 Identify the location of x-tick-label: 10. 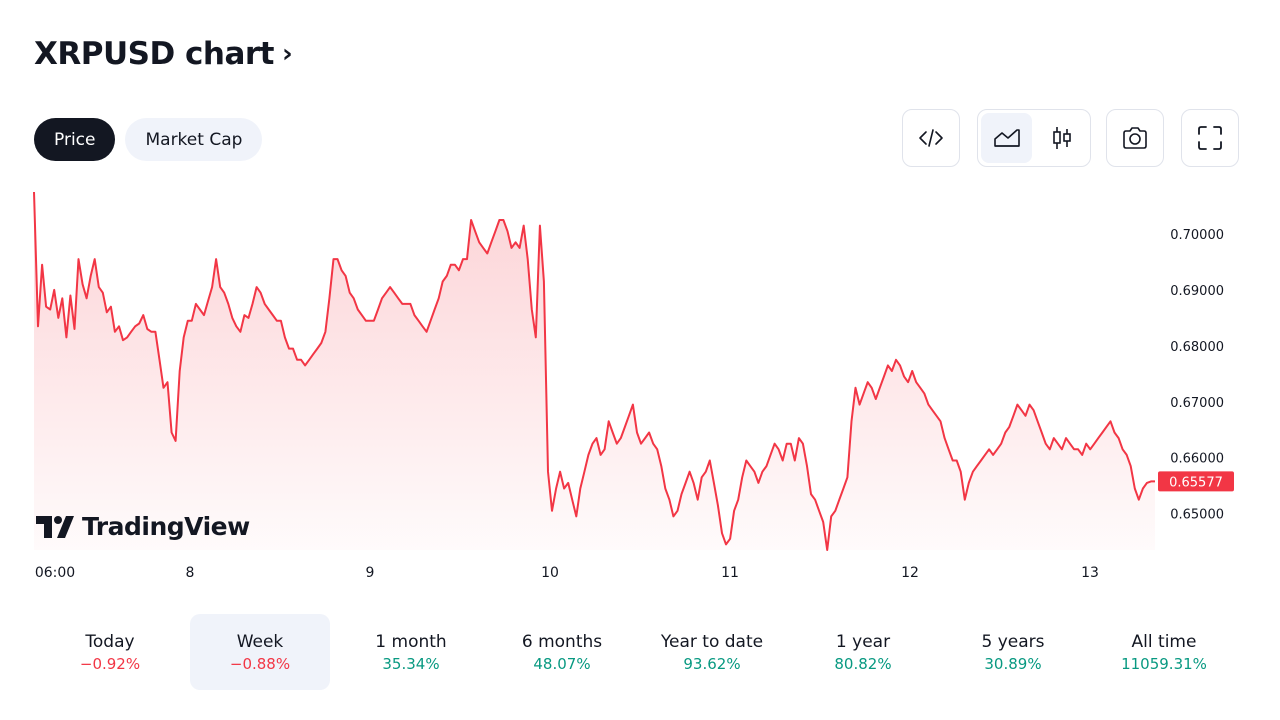
(550, 573).